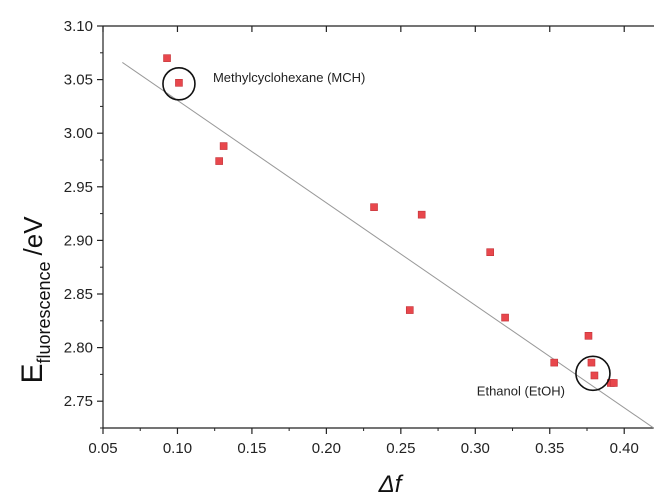 This screenshot has height=500, width=654. Describe the element at coordinates (177, 448) in the screenshot. I see `x-tick-label: 0.10` at that location.